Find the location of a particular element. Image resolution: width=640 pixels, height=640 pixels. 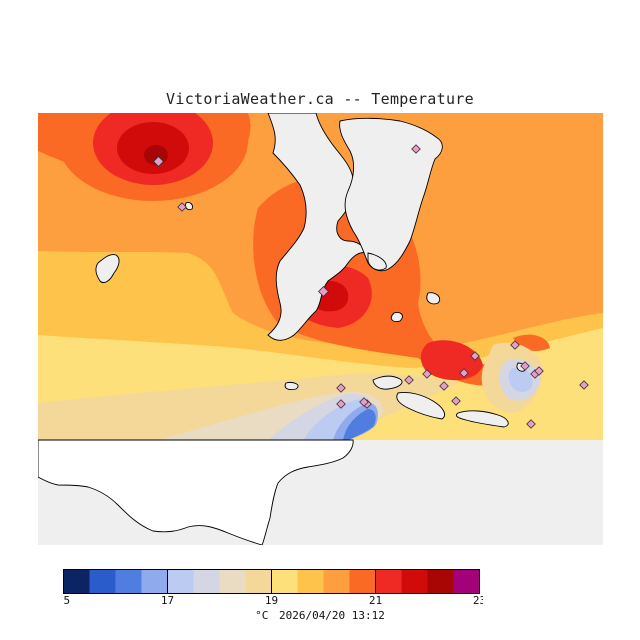

map-footer: °C 2026/04/20 13:12 is located at coordinates (320, 615).